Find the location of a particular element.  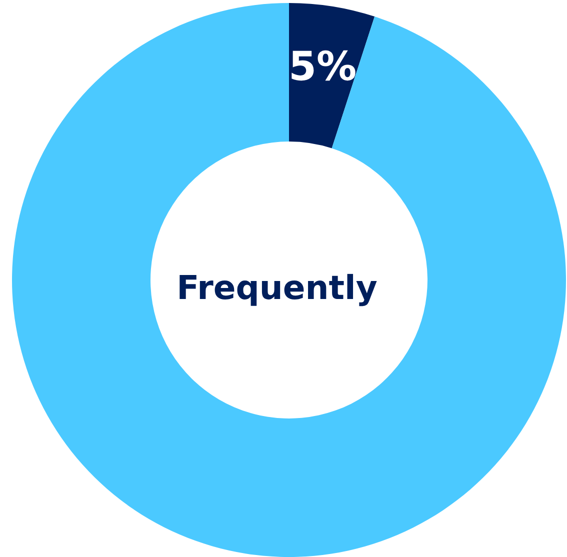

data-label: 5% is located at coordinates (322, 67).